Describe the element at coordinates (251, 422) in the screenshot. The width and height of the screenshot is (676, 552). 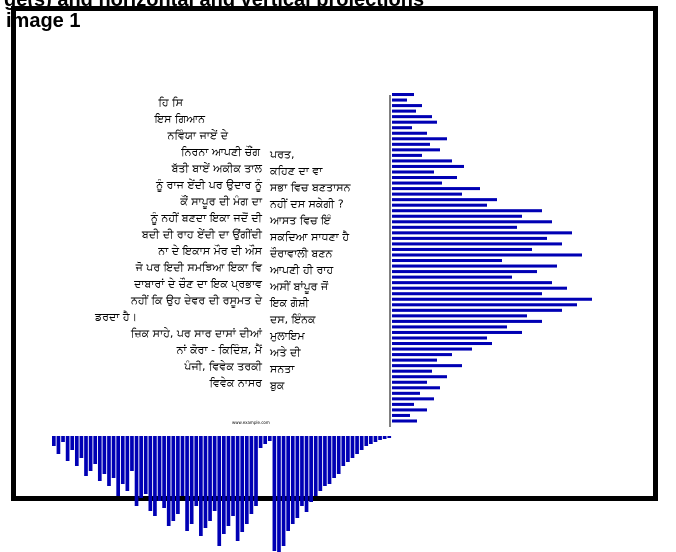
I see `page-footer: www.example.com` at that location.